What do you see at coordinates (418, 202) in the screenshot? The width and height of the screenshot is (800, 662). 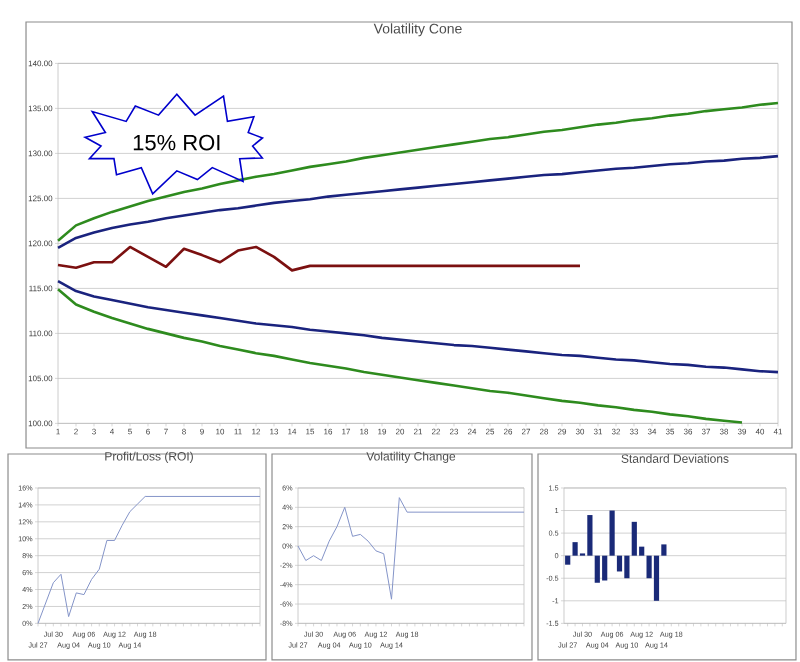 I see `line-series` at bounding box center [418, 202].